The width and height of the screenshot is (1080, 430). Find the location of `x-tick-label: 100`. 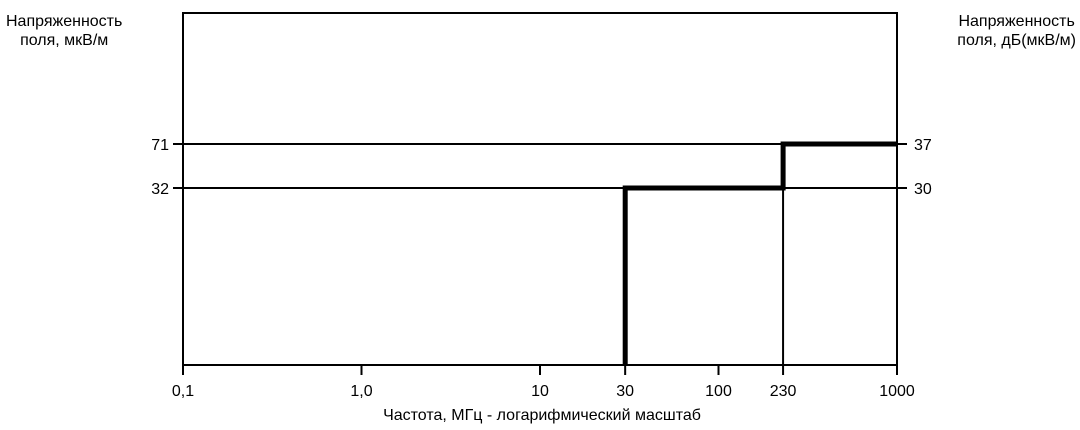

x-tick-label: 100 is located at coordinates (718, 391).